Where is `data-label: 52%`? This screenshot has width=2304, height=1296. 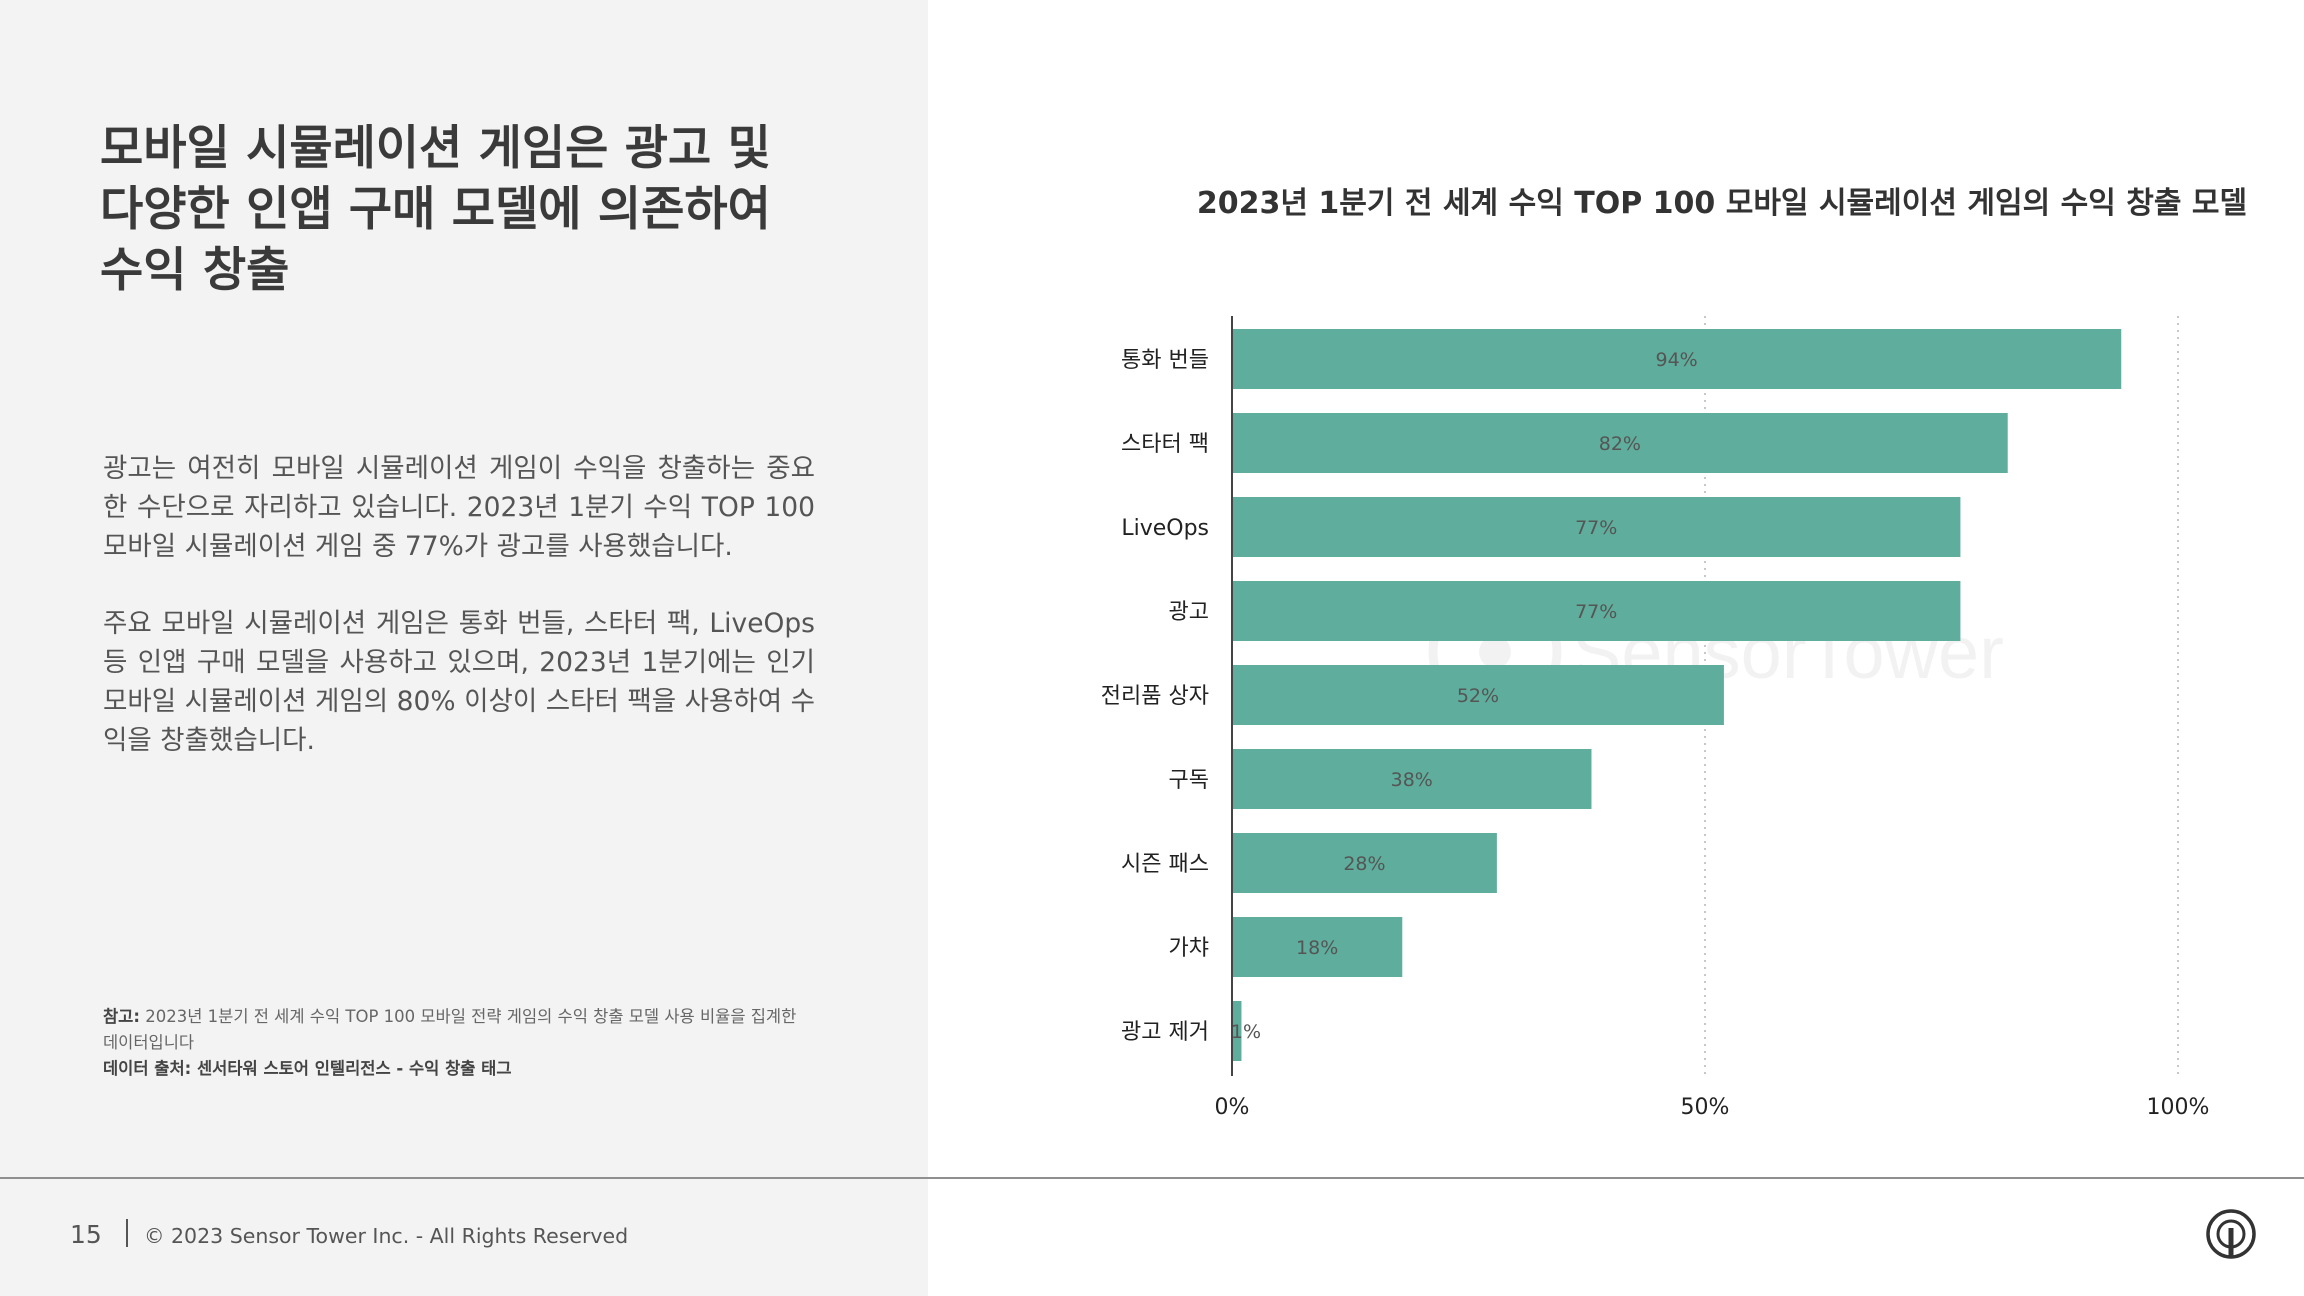
data-label: 52% is located at coordinates (1478, 696).